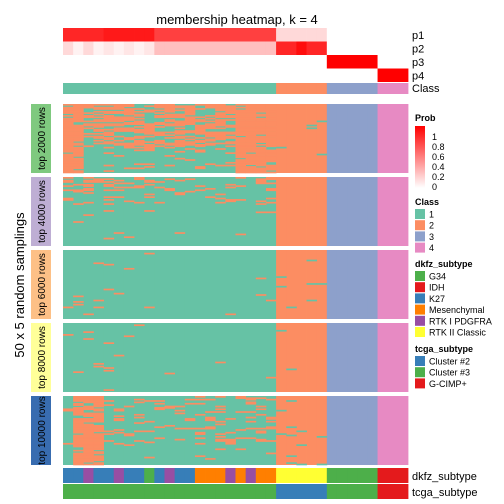 Image resolution: width=504 pixels, height=504 pixels. I want to click on dkfz-cell, so click(220, 475).